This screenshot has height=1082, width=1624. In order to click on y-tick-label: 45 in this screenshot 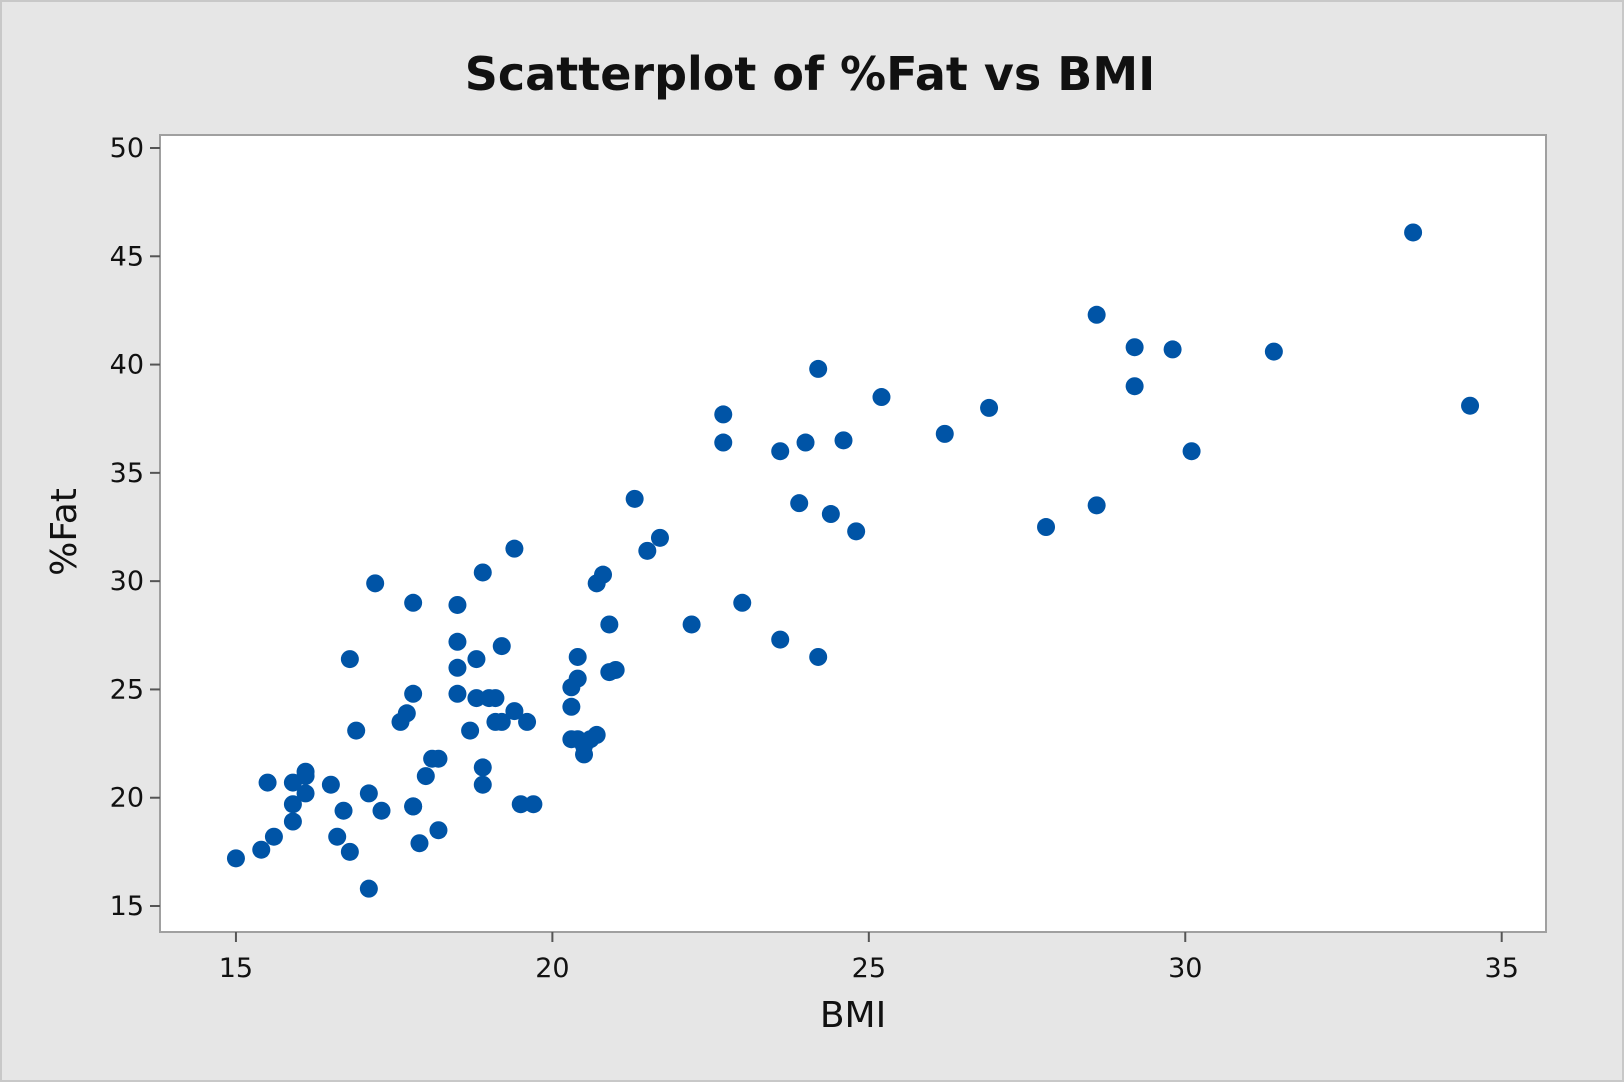, I will do `click(127, 256)`.